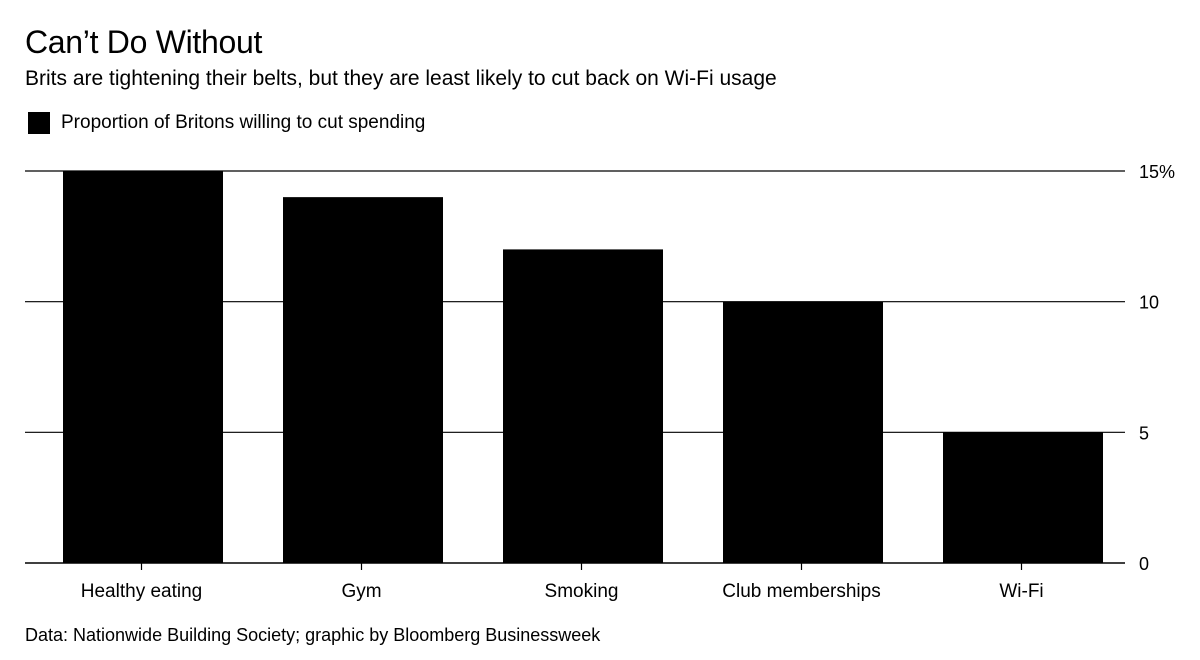  What do you see at coordinates (1157, 172) in the screenshot?
I see `y-tick-label: 15%` at bounding box center [1157, 172].